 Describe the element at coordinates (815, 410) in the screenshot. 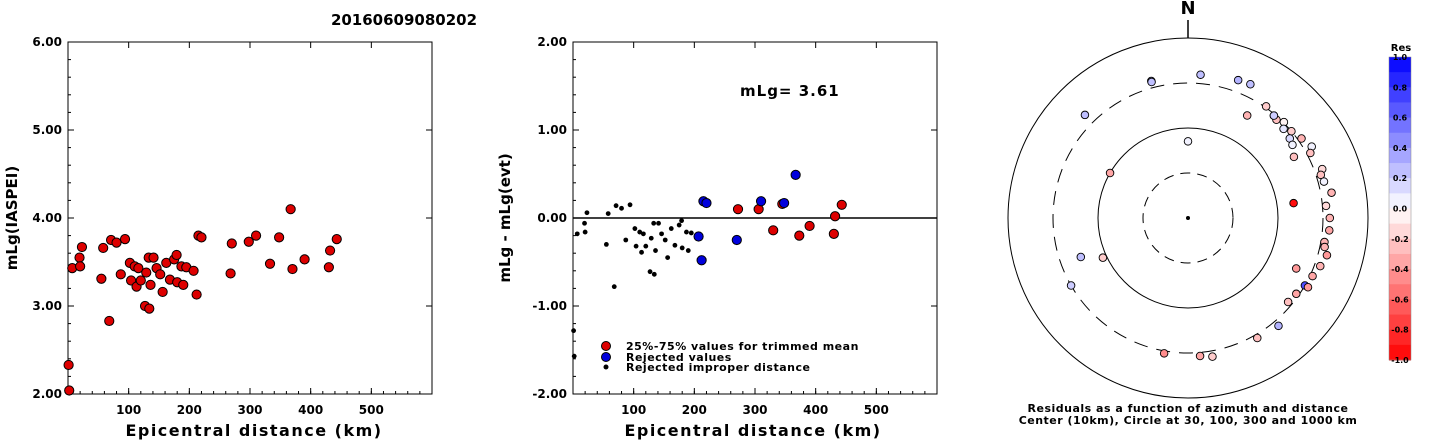

I see `middle-x-tick-label: 400` at that location.